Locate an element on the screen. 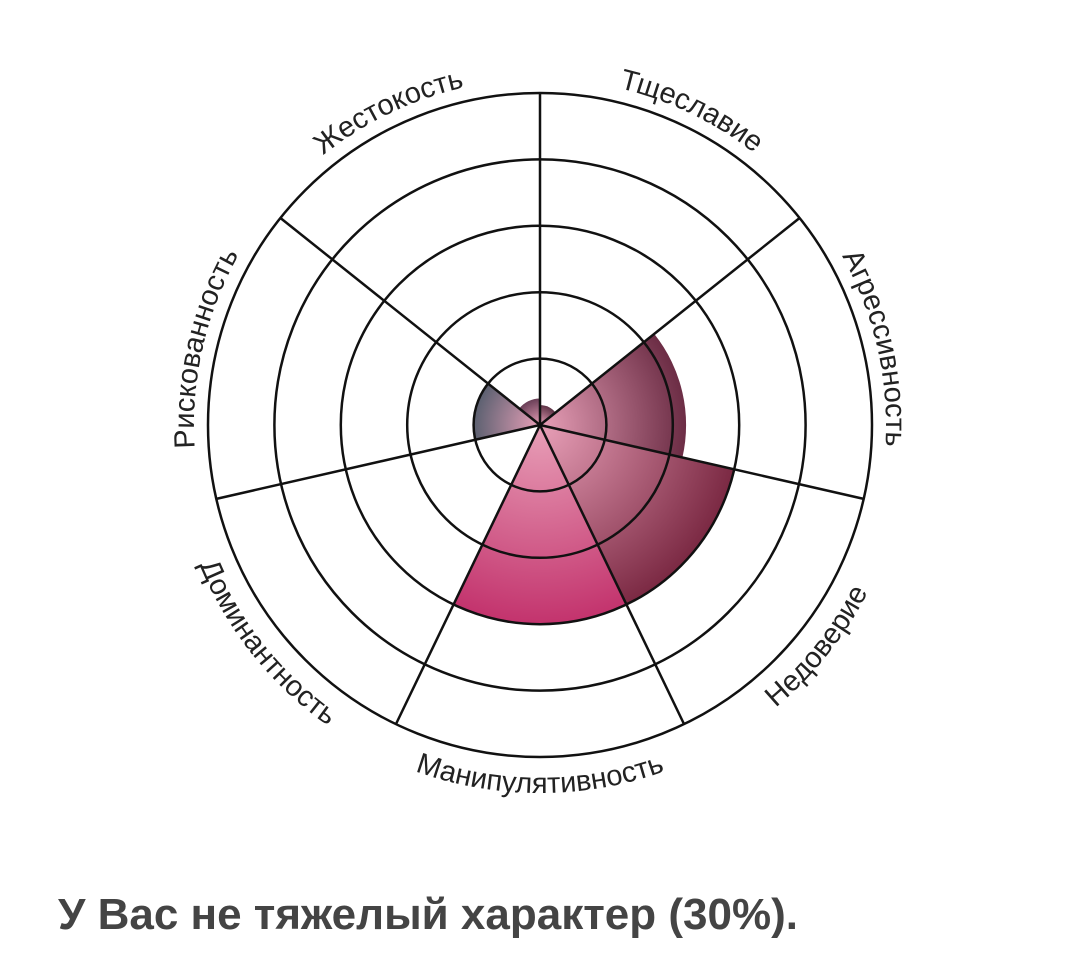 The image size is (1080, 974). category-label-path: Манипулятивность is located at coordinates (540, 774).